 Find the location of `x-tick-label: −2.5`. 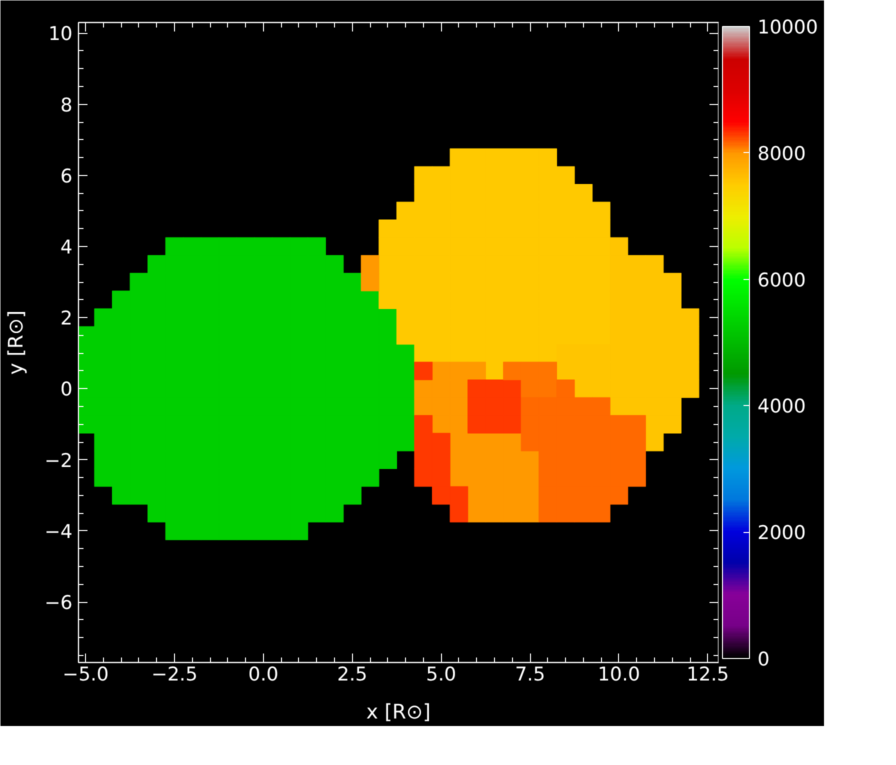

x-tick-label: −2.5 is located at coordinates (174, 675).